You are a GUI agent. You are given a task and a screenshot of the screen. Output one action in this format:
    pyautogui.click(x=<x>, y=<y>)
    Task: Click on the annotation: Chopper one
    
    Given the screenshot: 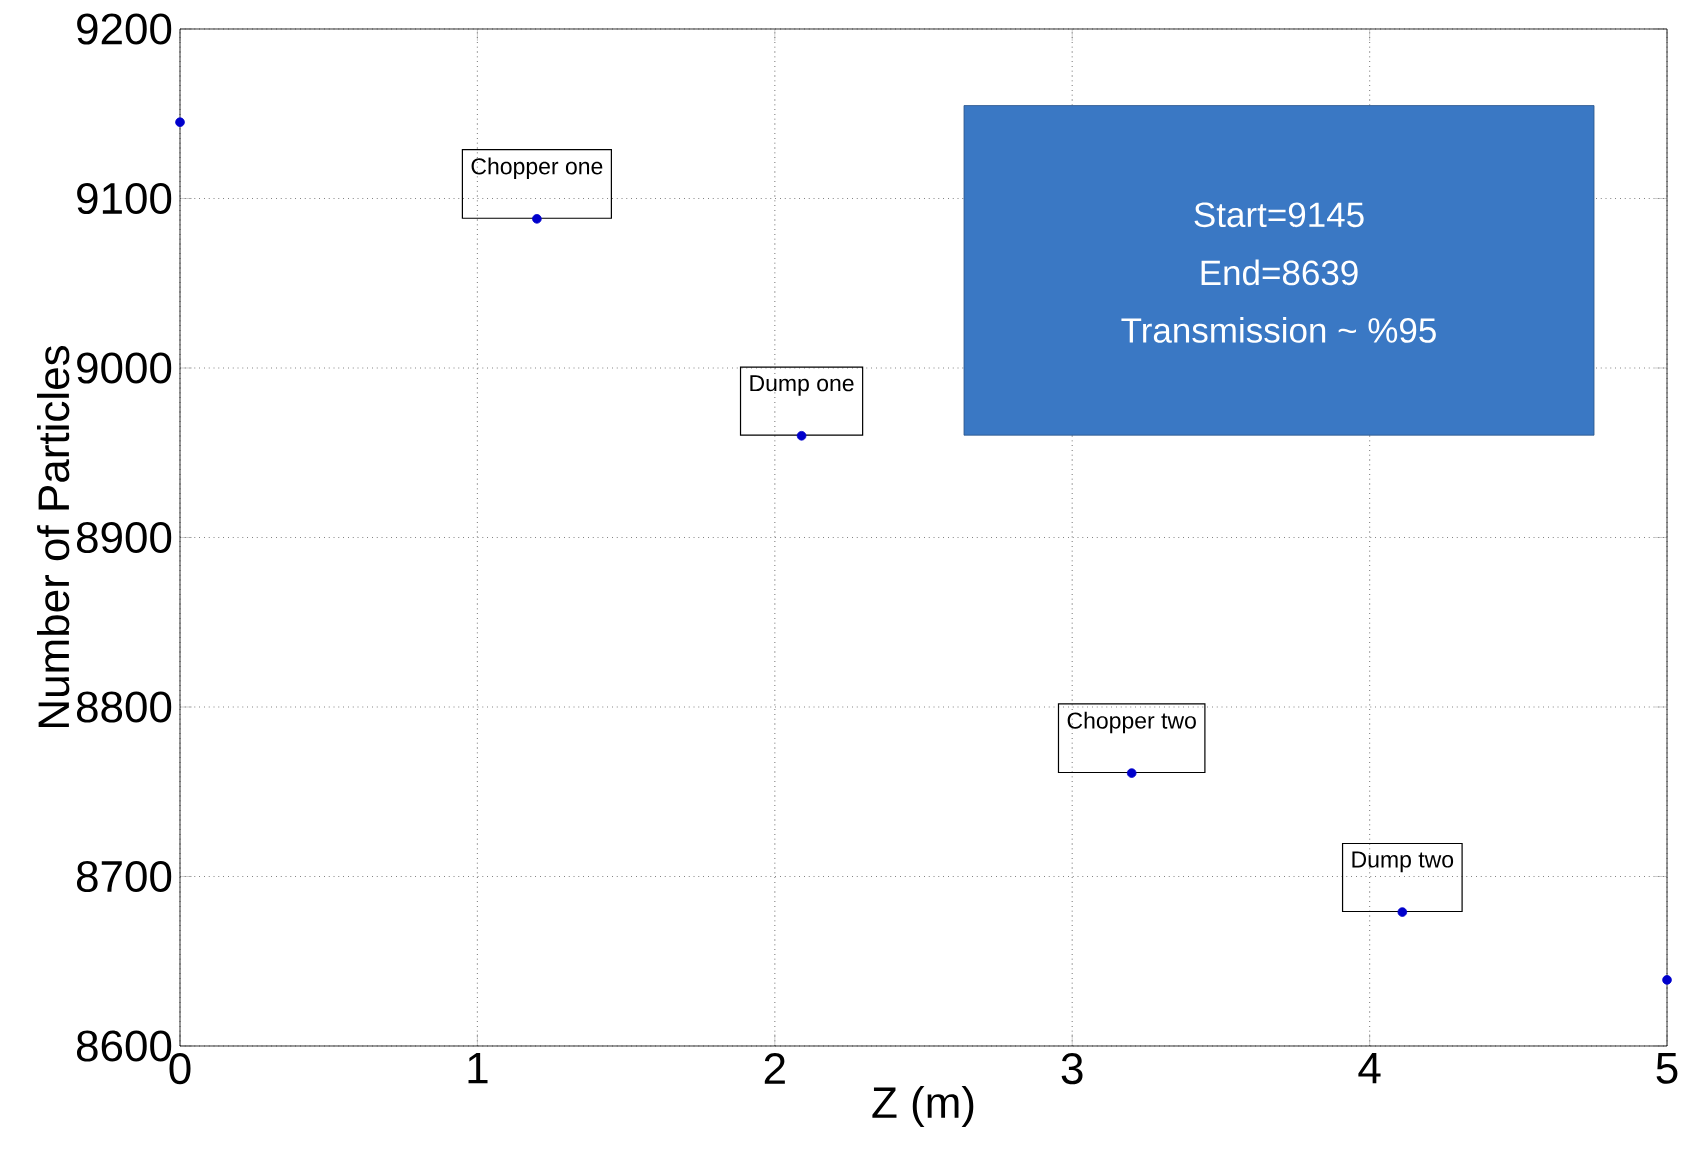 What is the action you would take?
    pyautogui.click(x=537, y=168)
    